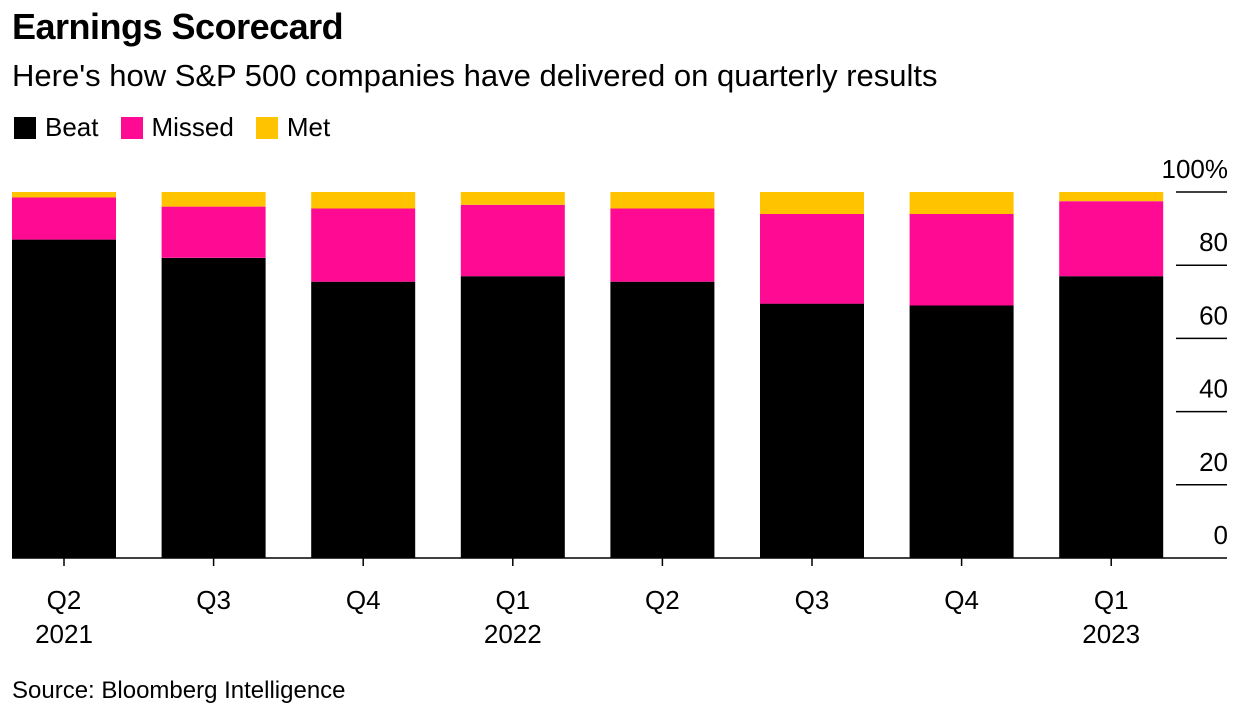 The width and height of the screenshot is (1258, 712). What do you see at coordinates (213, 600) in the screenshot?
I see `x-tick-label-quarter-2: Q3` at bounding box center [213, 600].